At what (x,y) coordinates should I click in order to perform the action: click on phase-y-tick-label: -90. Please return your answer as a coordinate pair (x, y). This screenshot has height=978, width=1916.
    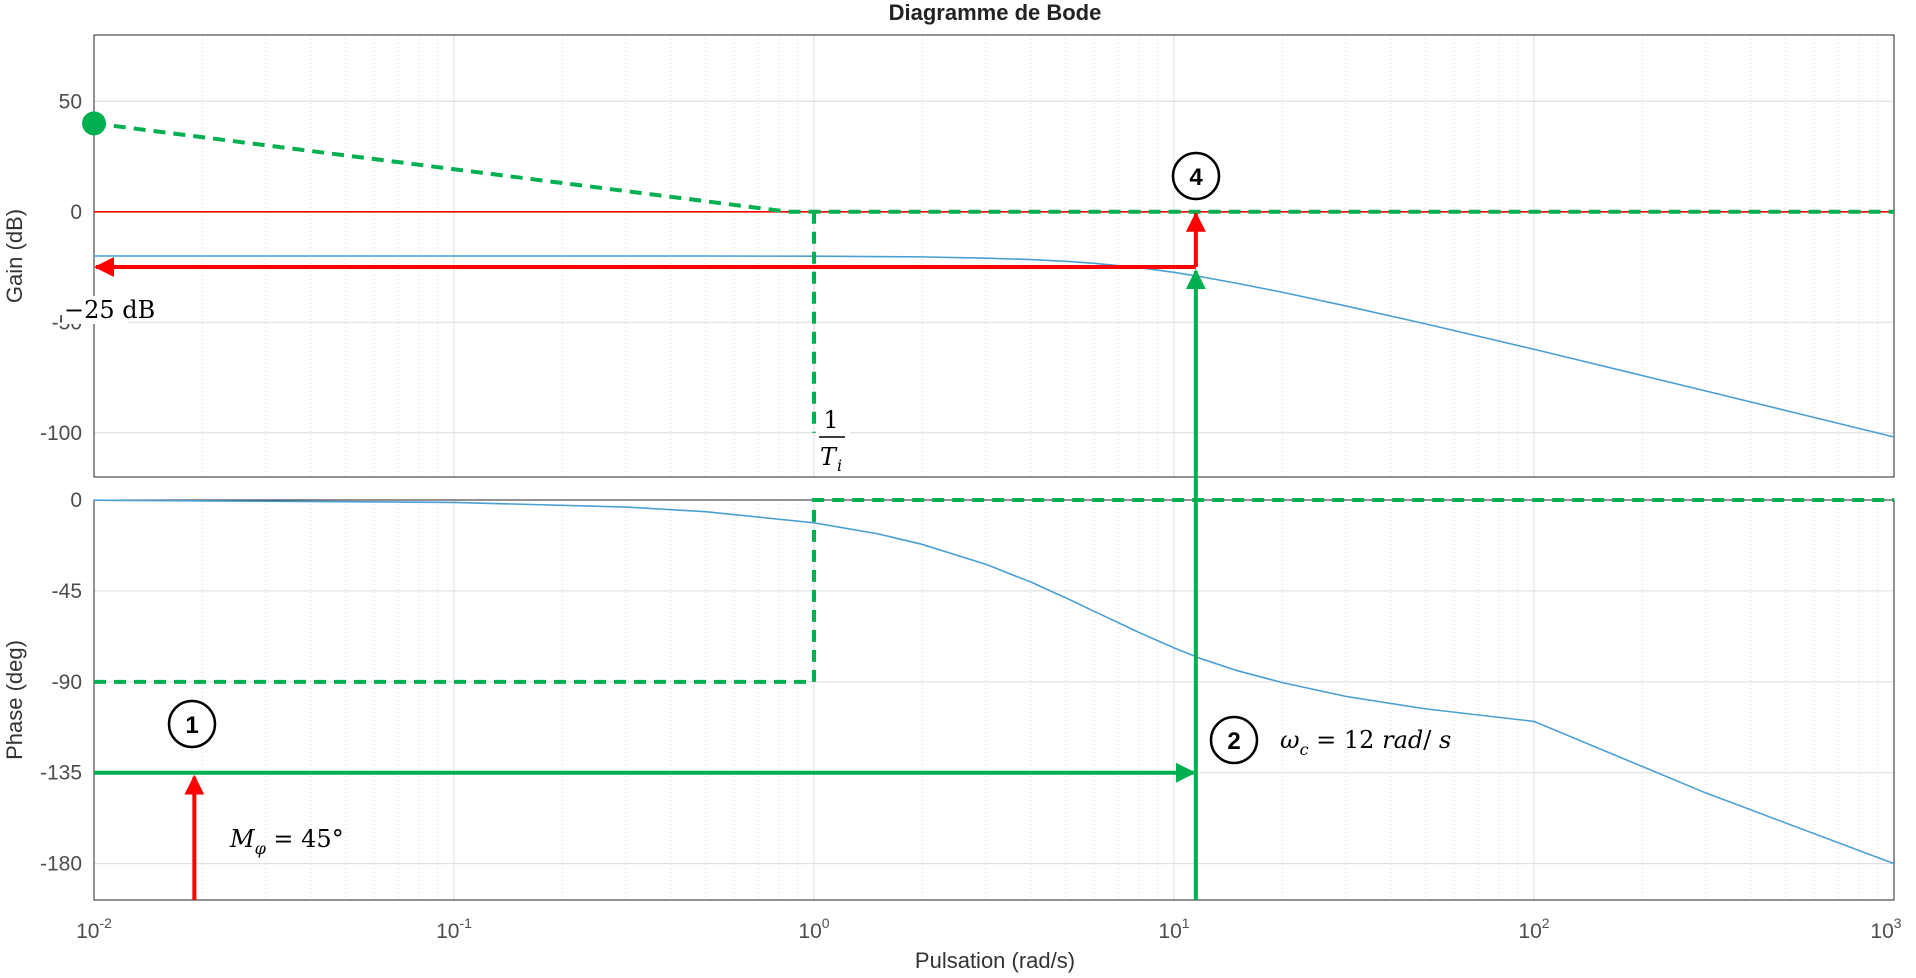
    Looking at the image, I should click on (67, 682).